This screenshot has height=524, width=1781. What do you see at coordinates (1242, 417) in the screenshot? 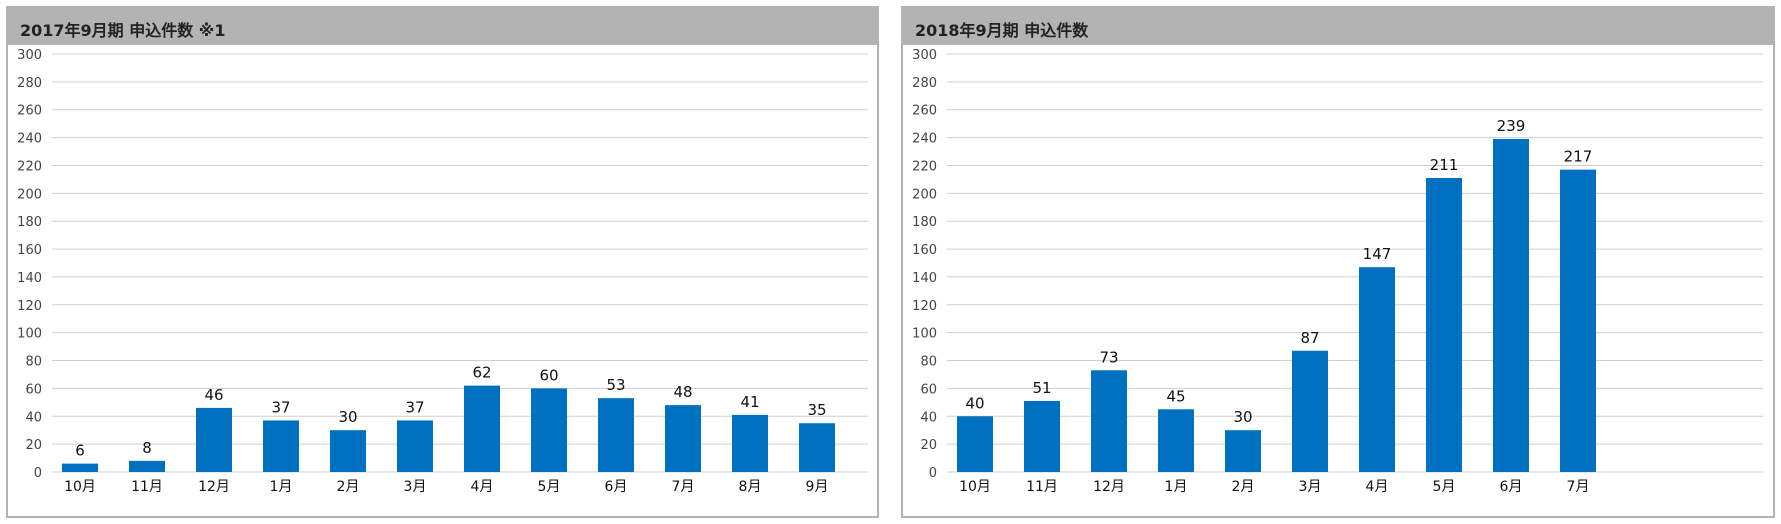
I see `data-label: 30` at bounding box center [1242, 417].